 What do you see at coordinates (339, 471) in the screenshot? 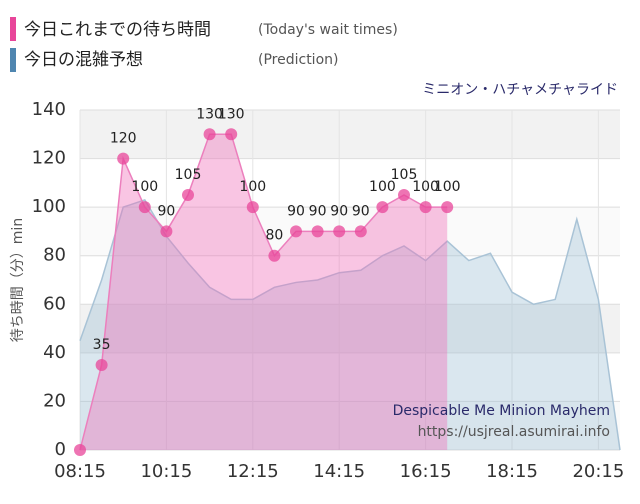
I see `x-tick-label: 14:15` at bounding box center [339, 471].